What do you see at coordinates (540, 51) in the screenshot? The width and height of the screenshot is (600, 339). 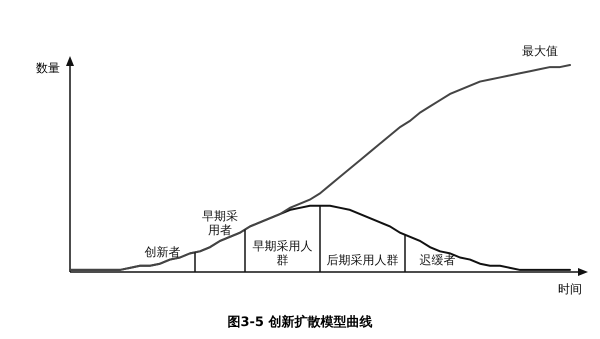 I see `text: 最大值` at bounding box center [540, 51].